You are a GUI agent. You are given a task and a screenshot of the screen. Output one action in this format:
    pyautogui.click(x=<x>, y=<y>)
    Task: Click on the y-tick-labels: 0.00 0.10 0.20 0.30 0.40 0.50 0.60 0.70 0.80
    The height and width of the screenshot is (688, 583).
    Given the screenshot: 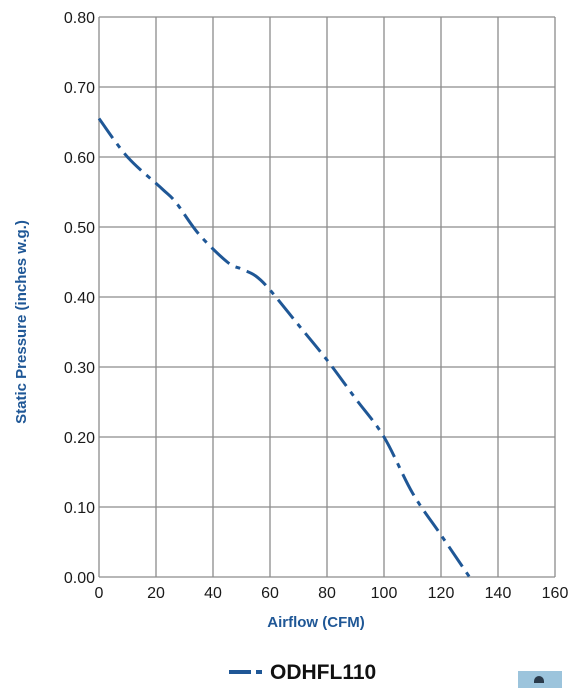 What is the action you would take?
    pyautogui.click(x=79, y=298)
    